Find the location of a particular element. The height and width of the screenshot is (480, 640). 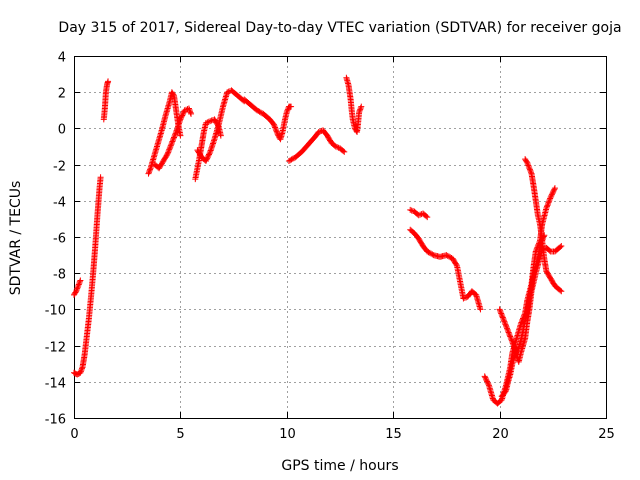

y-tick-label: -6 is located at coordinates (59, 239).